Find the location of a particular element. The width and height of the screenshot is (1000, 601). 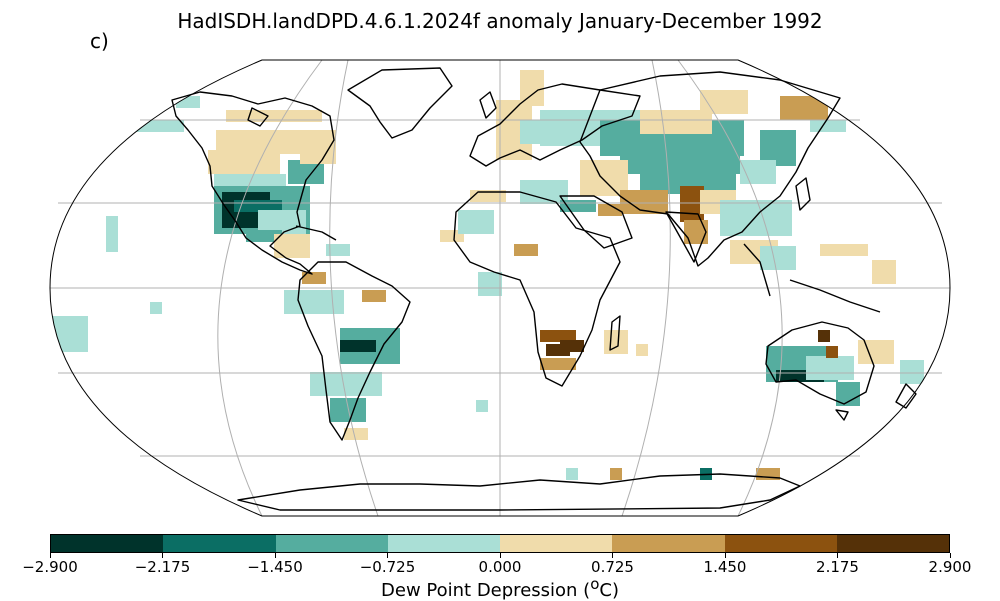

colorbar is located at coordinates (500, 543).